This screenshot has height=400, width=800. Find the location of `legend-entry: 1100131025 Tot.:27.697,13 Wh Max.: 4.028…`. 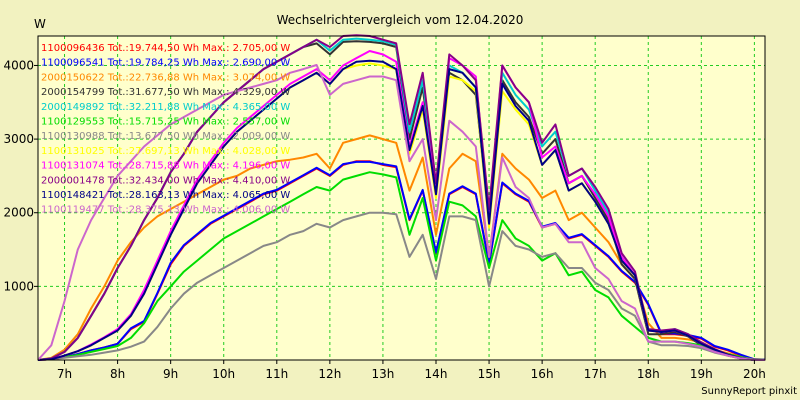

legend-entry: 1100131025 Tot.:27.697,13 Wh Max.: 4.028… is located at coordinates (165, 151).